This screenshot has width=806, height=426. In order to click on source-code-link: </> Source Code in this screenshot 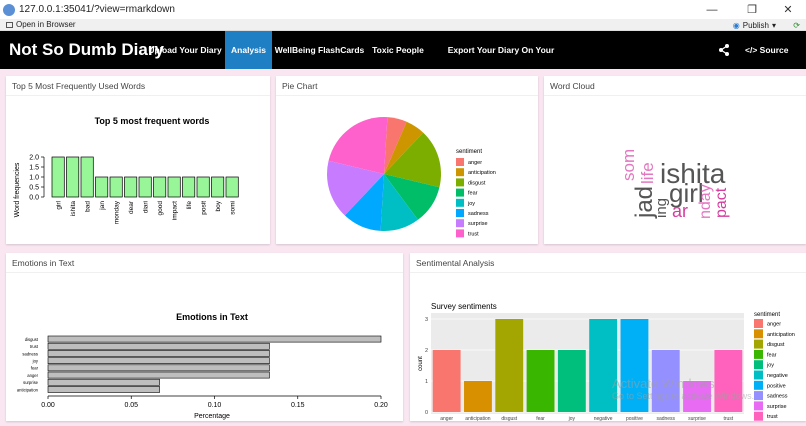, I will do `click(767, 69)`.